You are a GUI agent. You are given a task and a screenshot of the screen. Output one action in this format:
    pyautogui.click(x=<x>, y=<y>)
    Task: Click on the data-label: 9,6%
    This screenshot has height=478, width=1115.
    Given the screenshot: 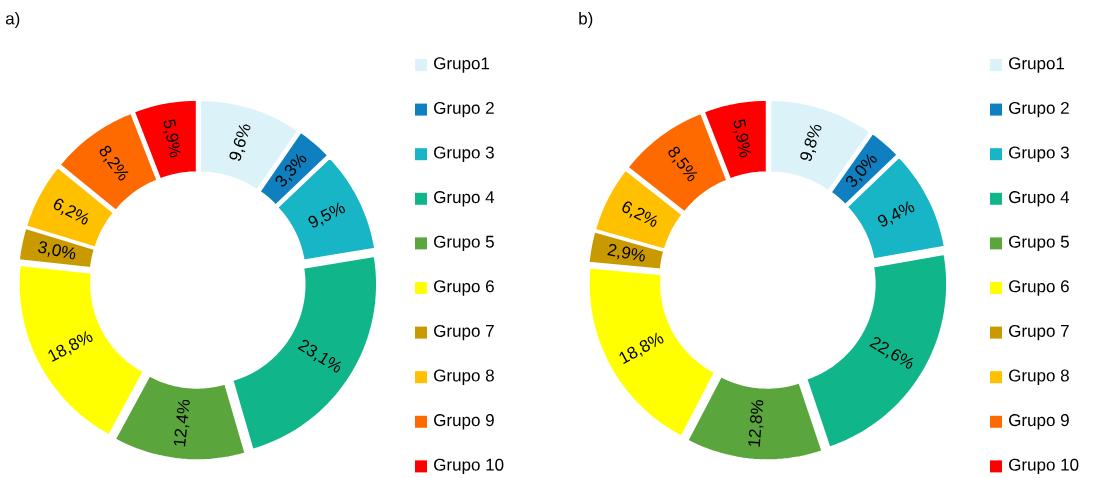 What is the action you would take?
    pyautogui.click(x=240, y=142)
    